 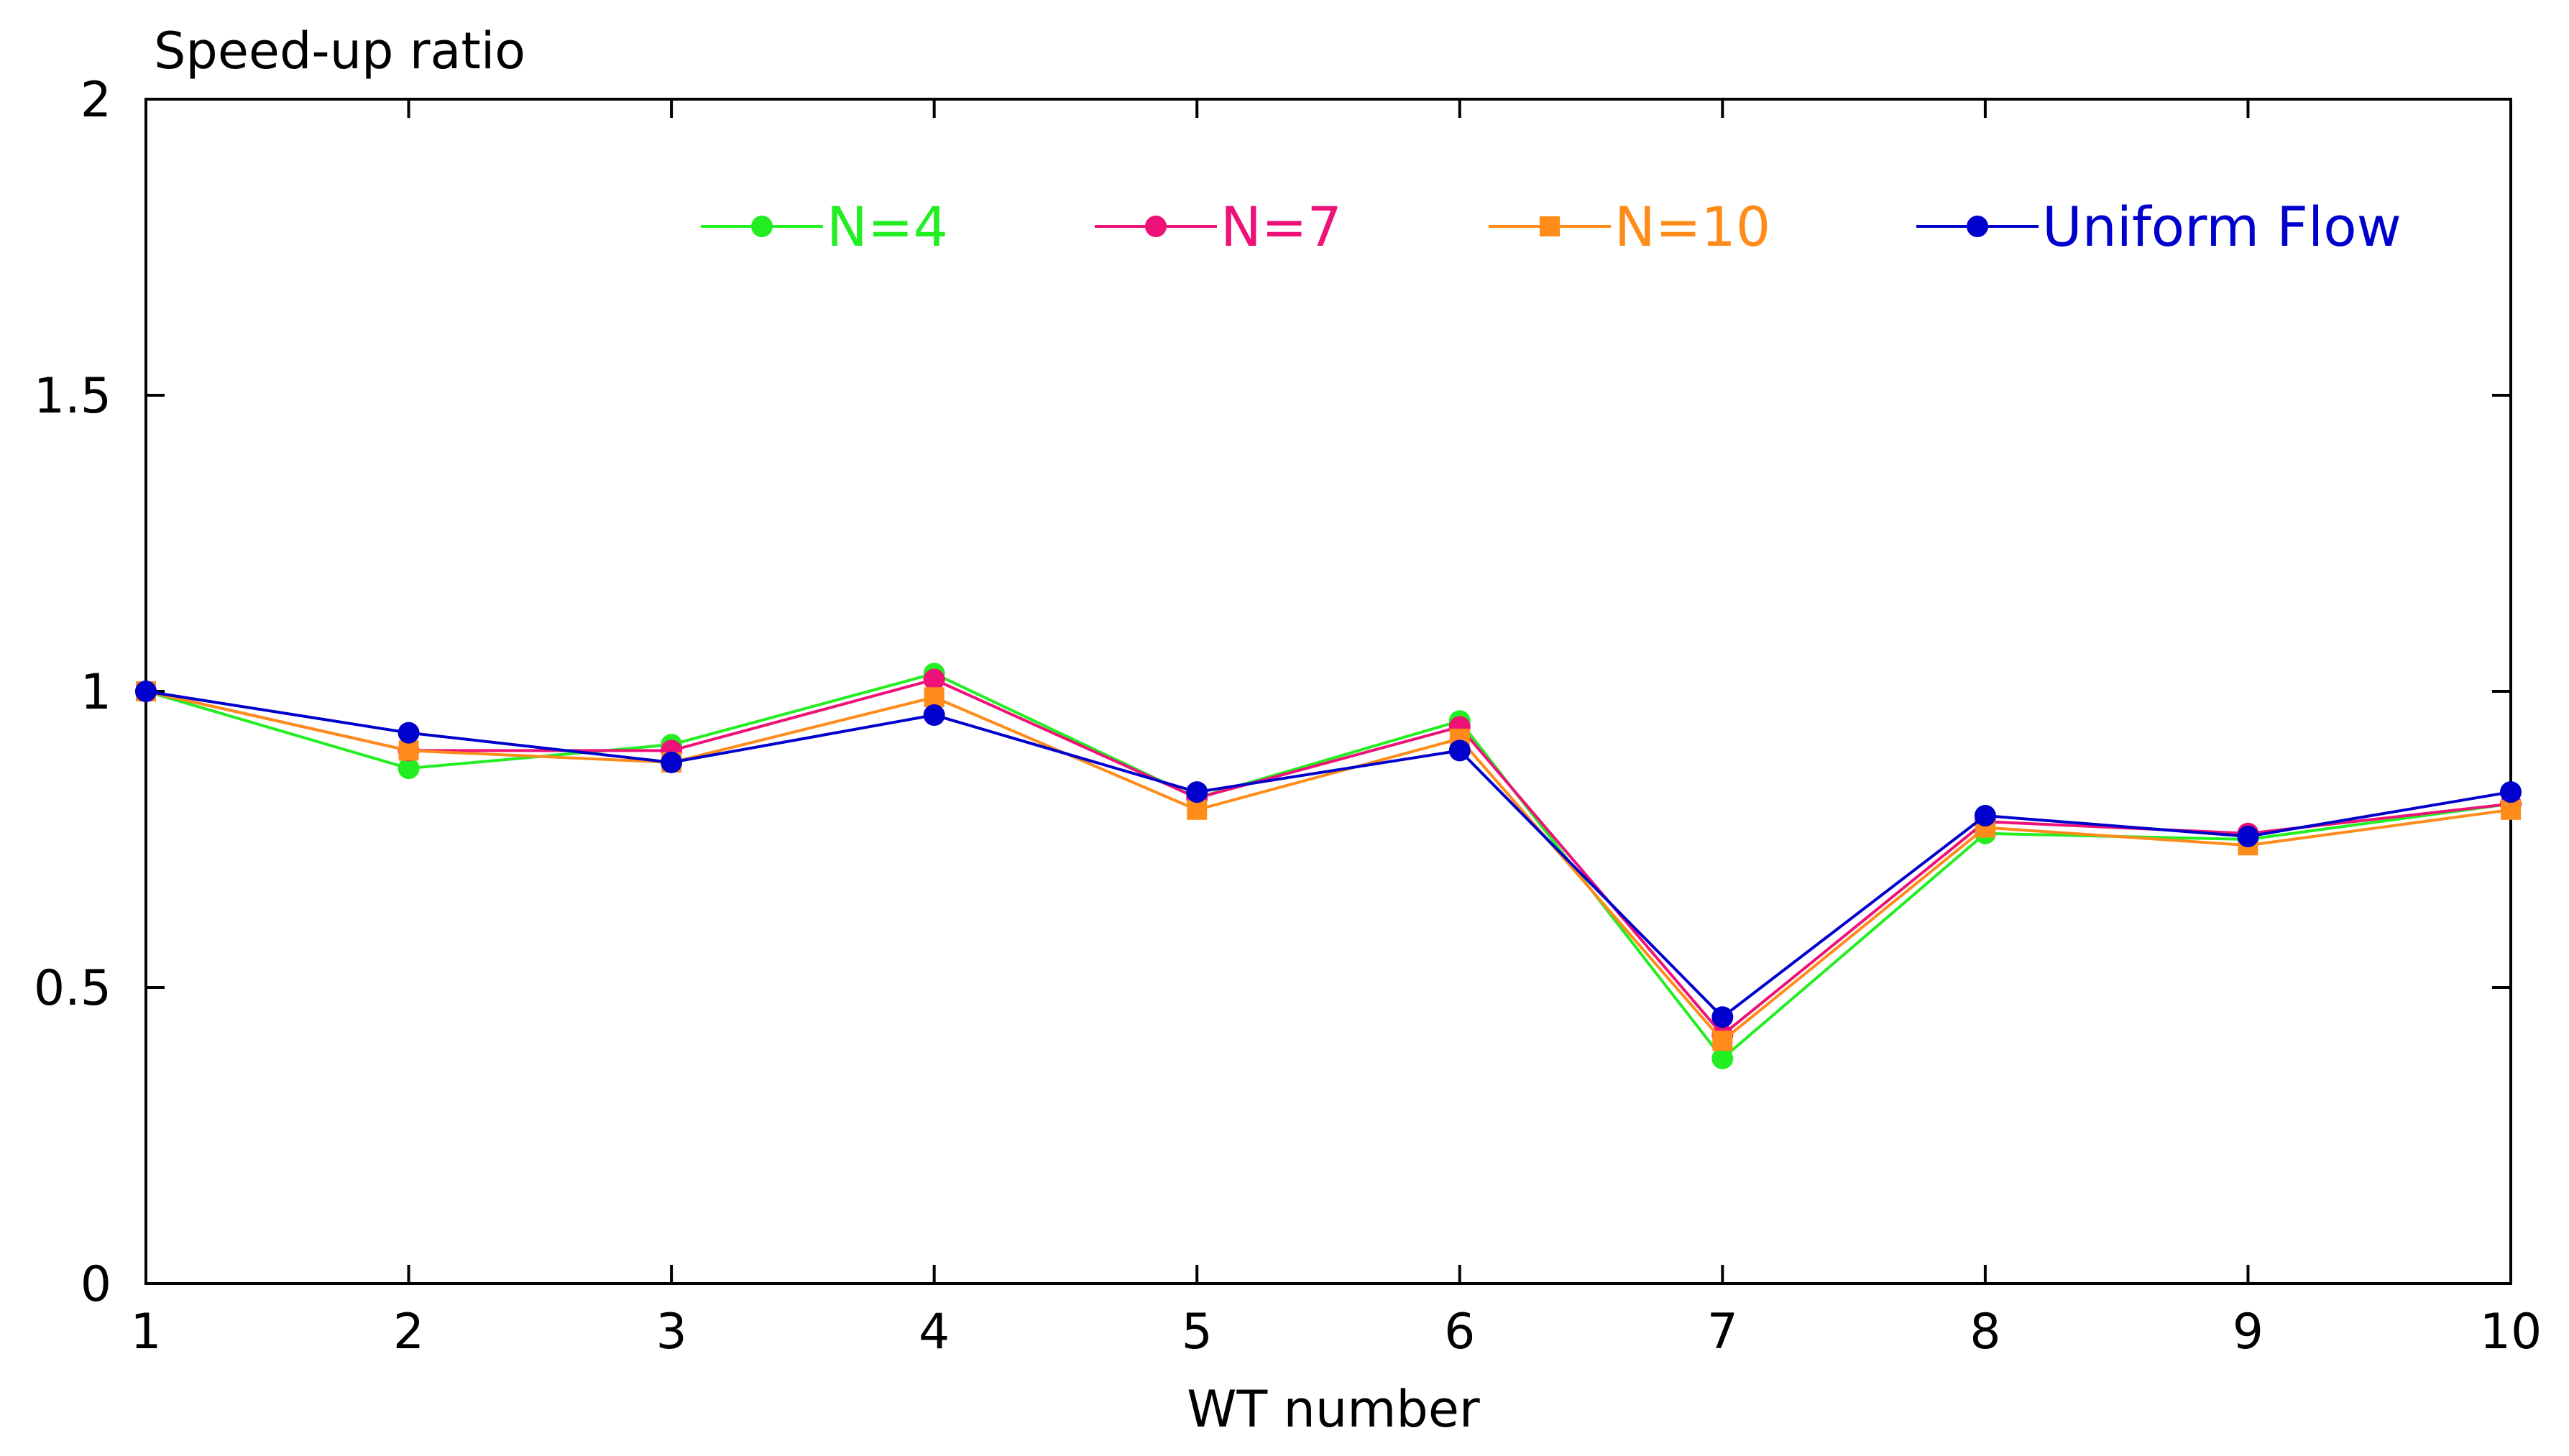 I want to click on y-axis-title: Speed-up ratio, so click(x=339, y=51).